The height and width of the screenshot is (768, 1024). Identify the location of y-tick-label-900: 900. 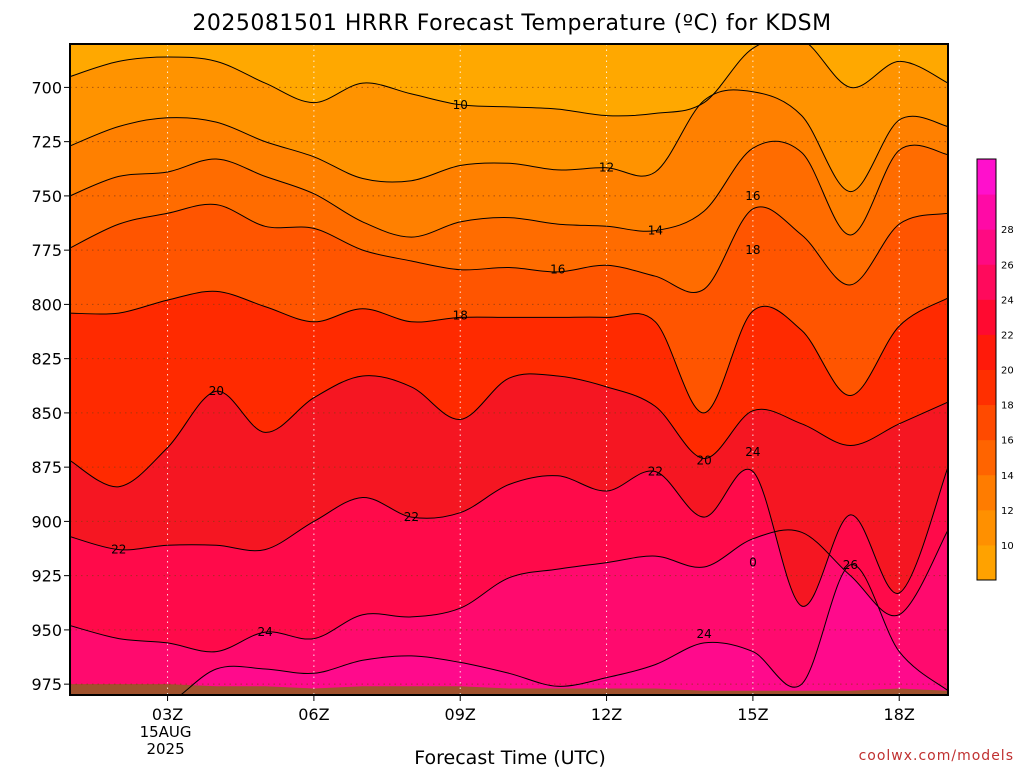
(46, 521).